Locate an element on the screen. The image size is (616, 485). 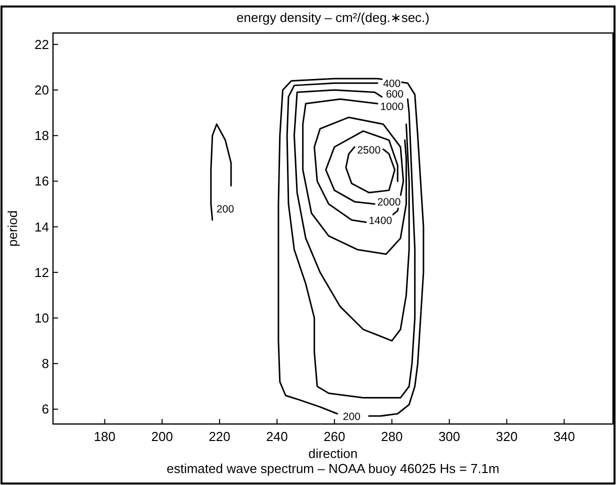
x-tick-label: 240 is located at coordinates (277, 436).